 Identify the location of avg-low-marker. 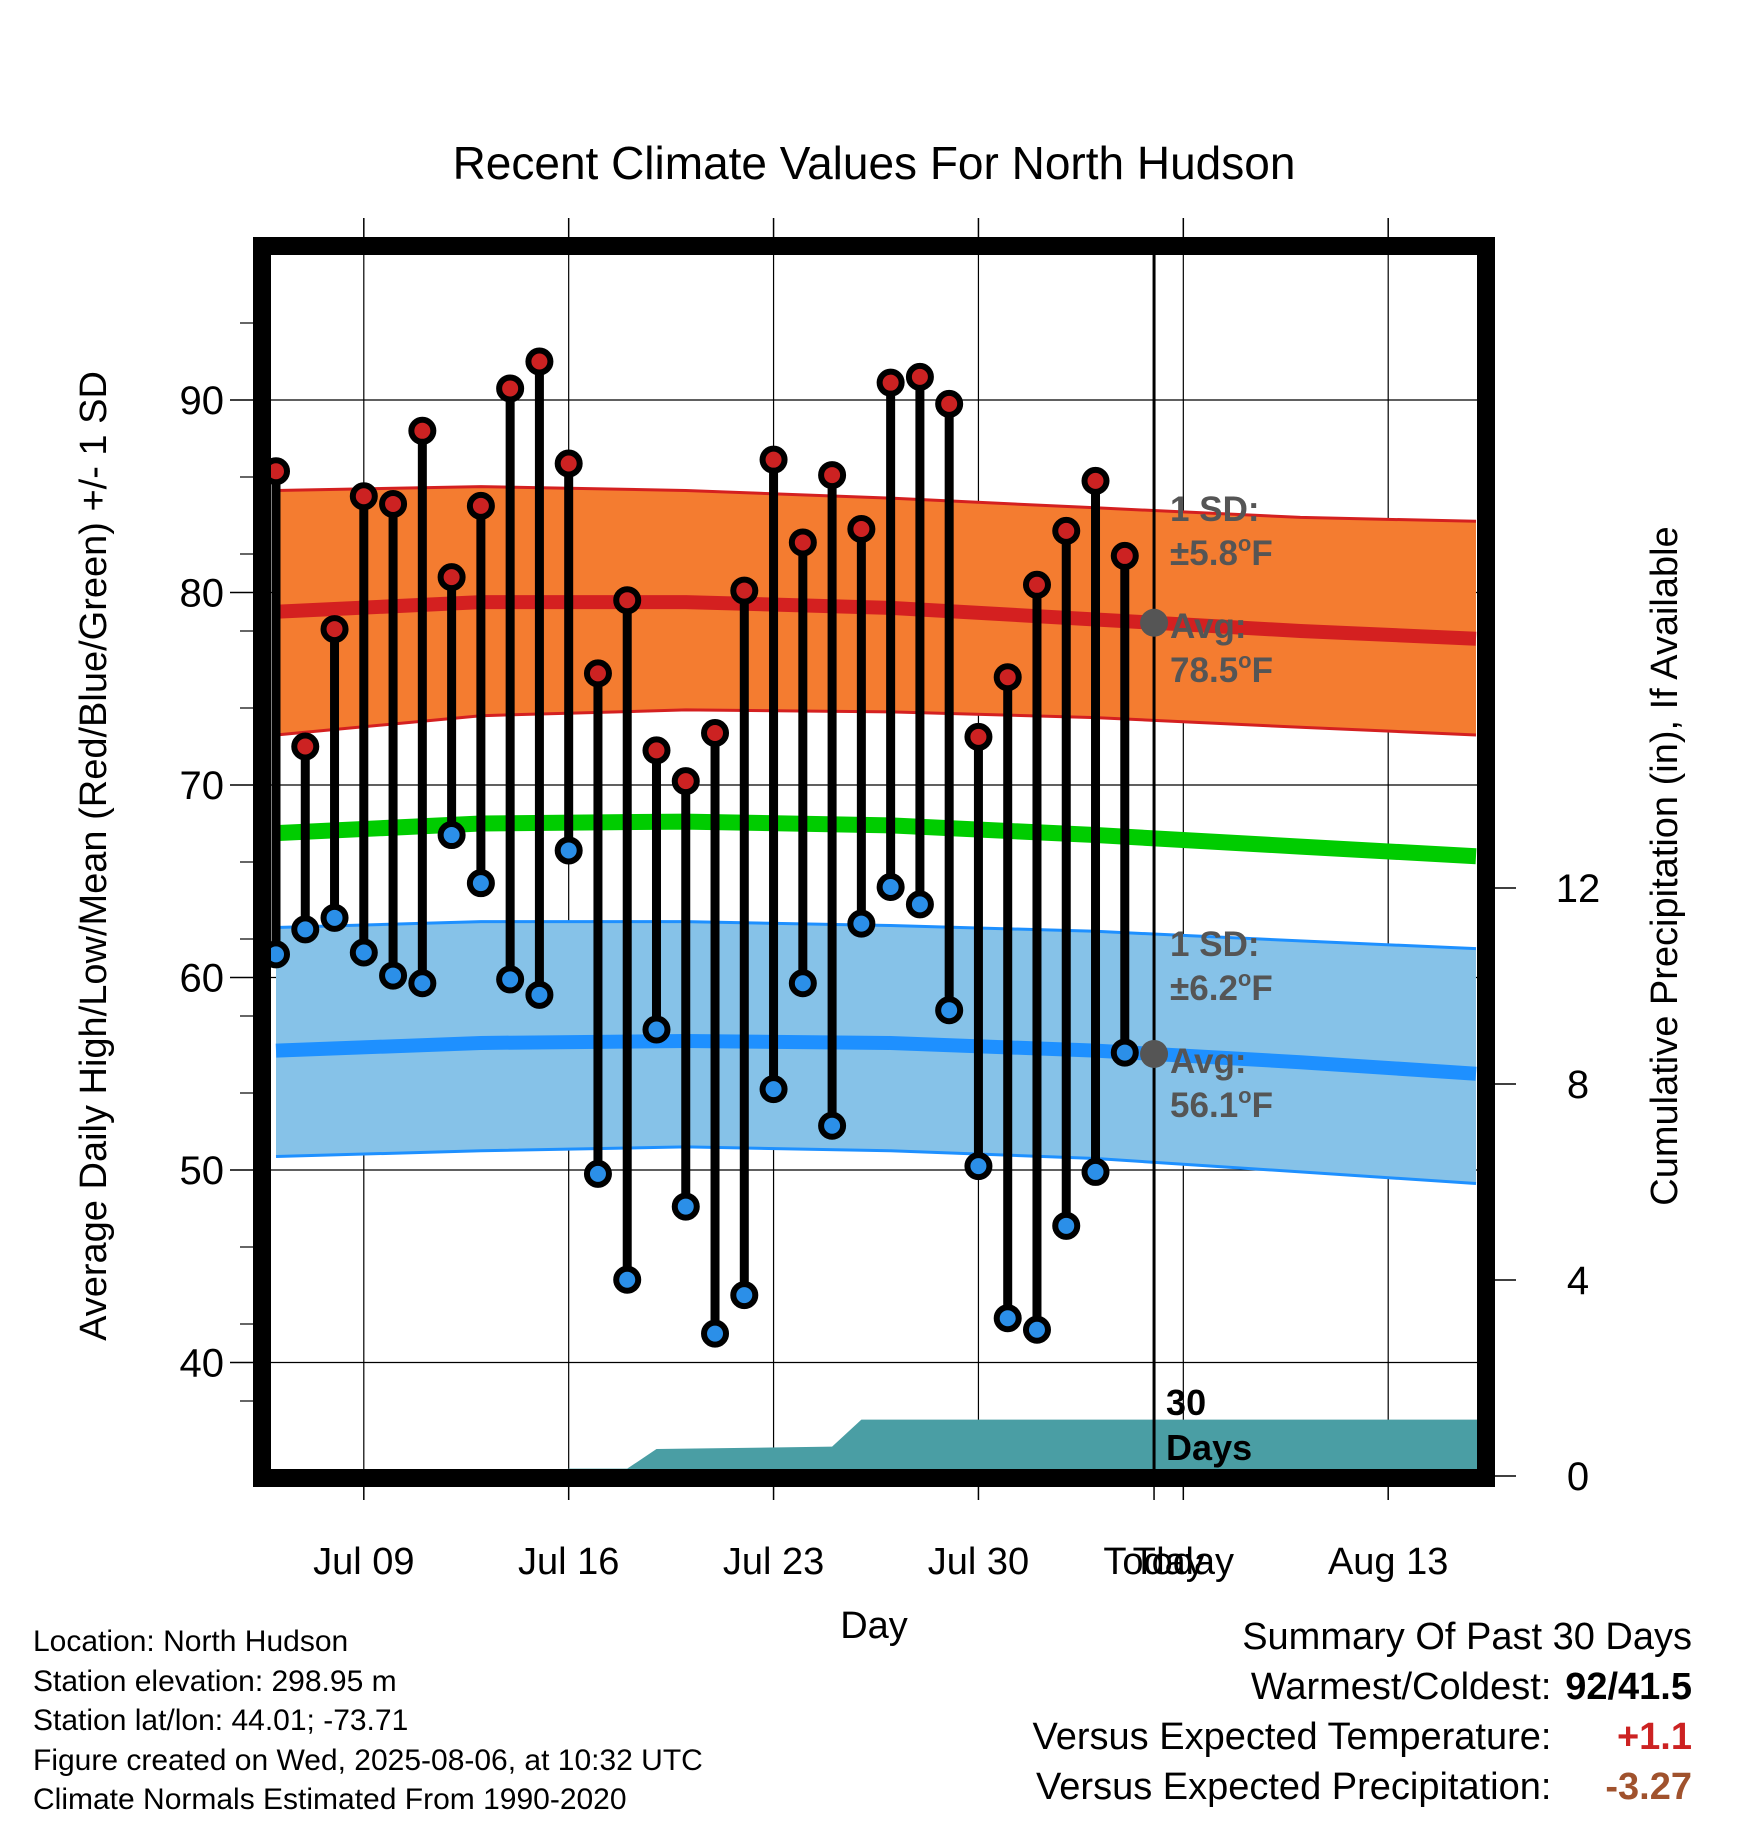
(1154, 1053).